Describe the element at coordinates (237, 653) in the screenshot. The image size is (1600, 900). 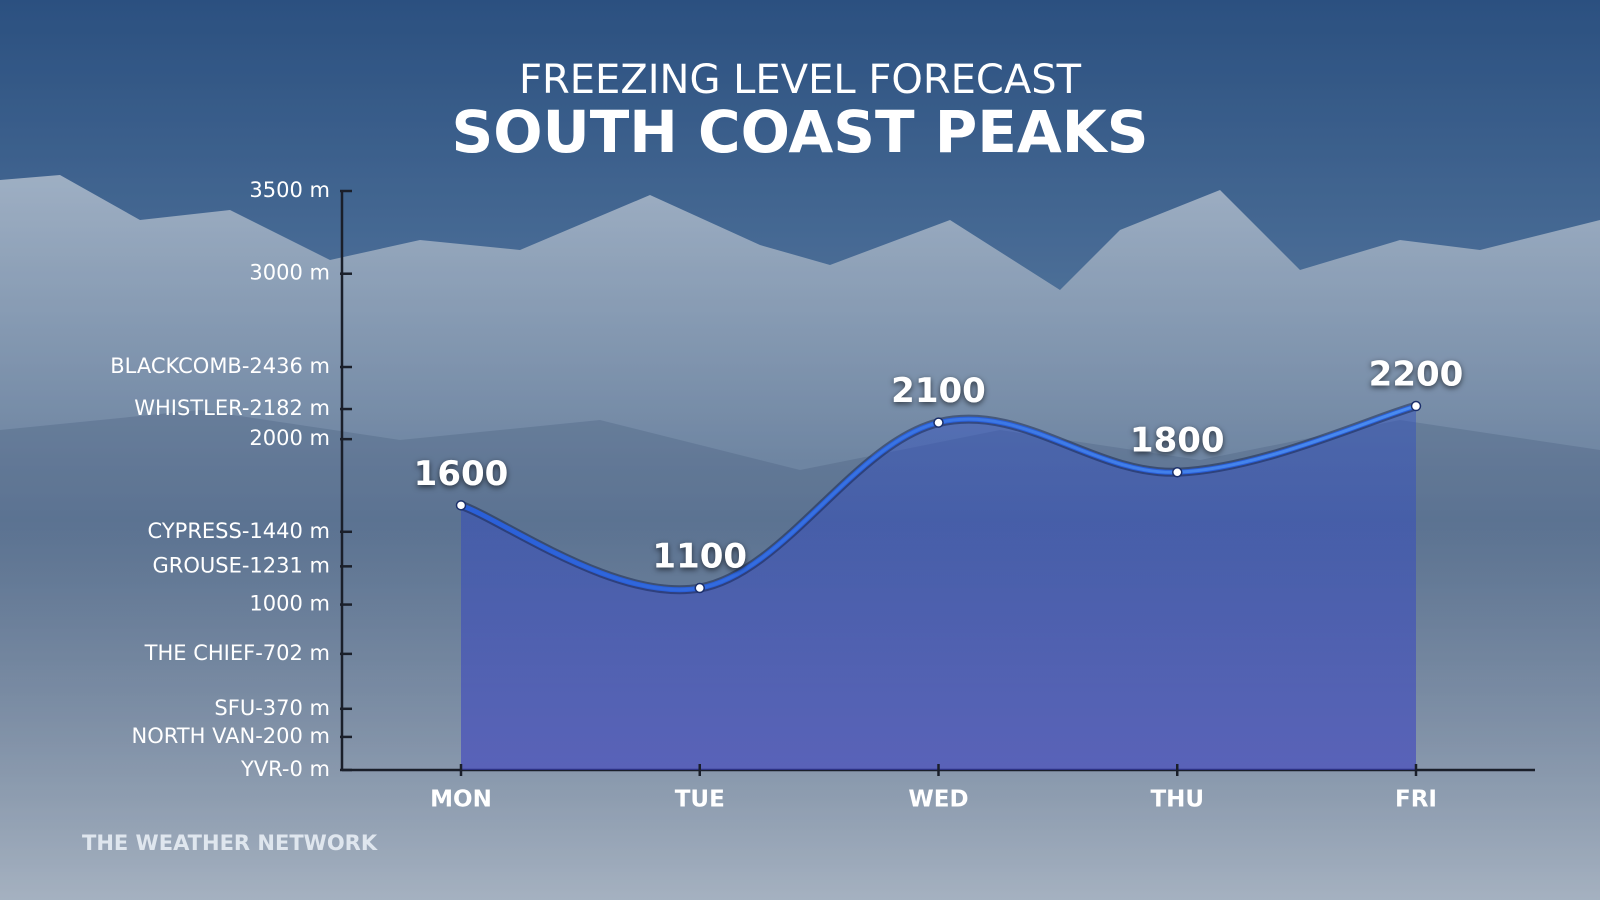
I see `y-tick-label: THE CHIEF-702 m` at that location.